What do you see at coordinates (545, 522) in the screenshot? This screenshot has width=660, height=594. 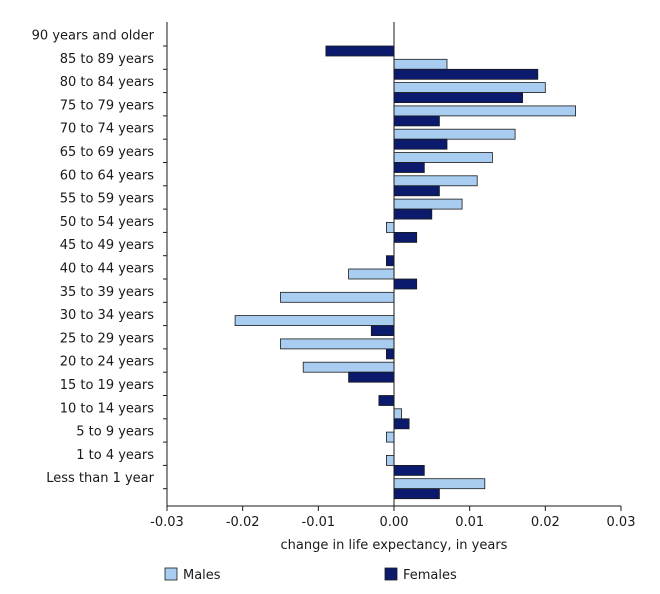 I see `x-tick-label: 0.02` at bounding box center [545, 522].